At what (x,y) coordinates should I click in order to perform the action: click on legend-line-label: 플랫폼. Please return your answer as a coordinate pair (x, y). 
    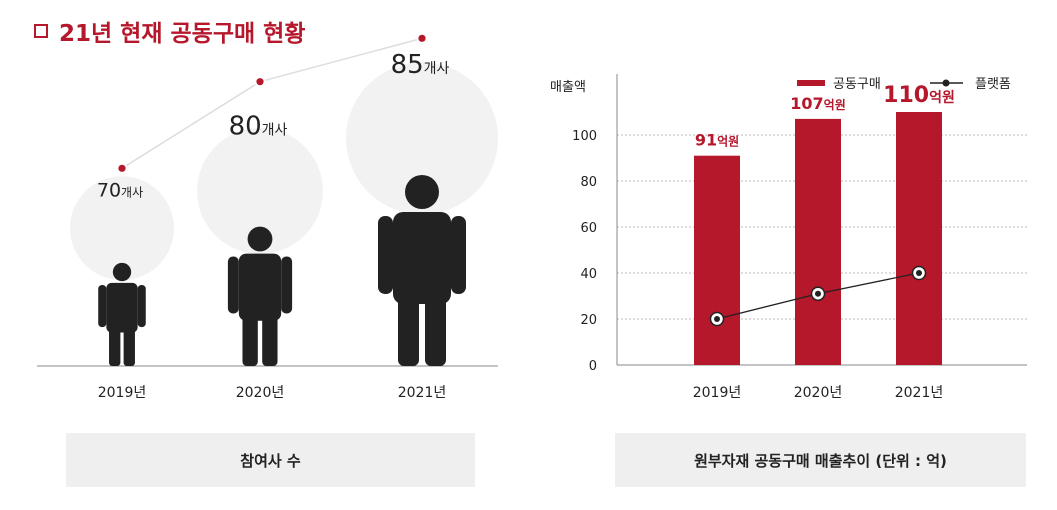
    Looking at the image, I should click on (993, 84).